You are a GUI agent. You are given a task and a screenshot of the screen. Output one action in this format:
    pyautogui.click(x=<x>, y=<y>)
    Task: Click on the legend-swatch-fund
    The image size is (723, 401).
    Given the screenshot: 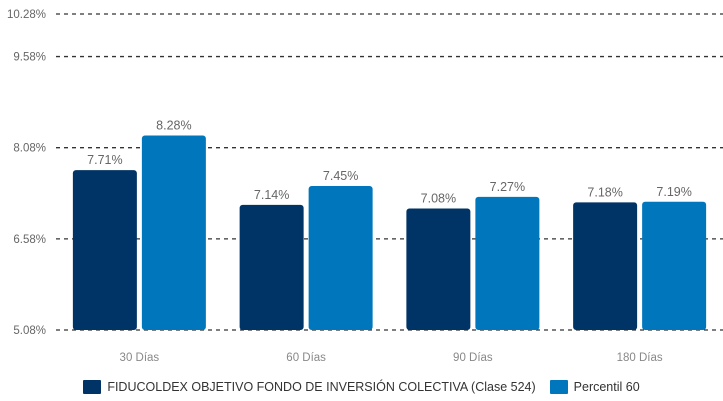 What is the action you would take?
    pyautogui.click(x=92, y=387)
    